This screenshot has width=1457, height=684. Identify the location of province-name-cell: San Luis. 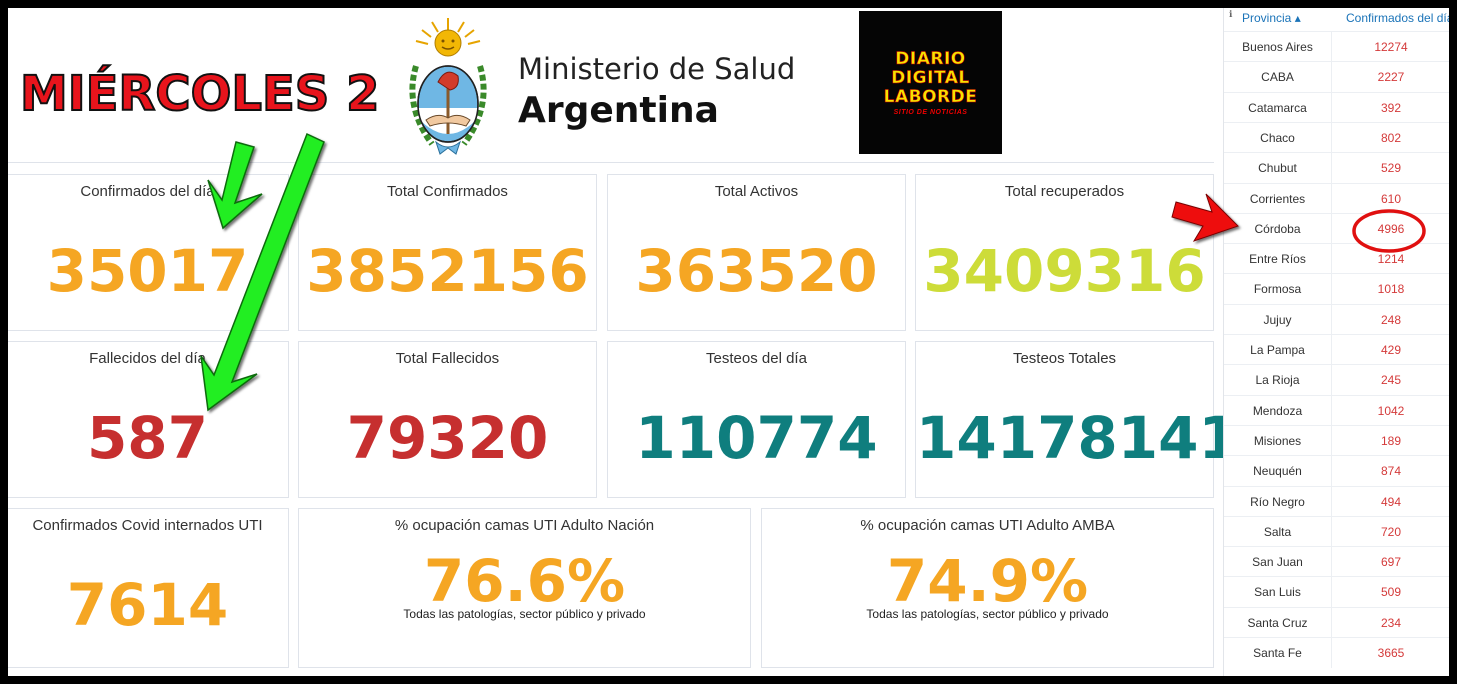
(1278, 592).